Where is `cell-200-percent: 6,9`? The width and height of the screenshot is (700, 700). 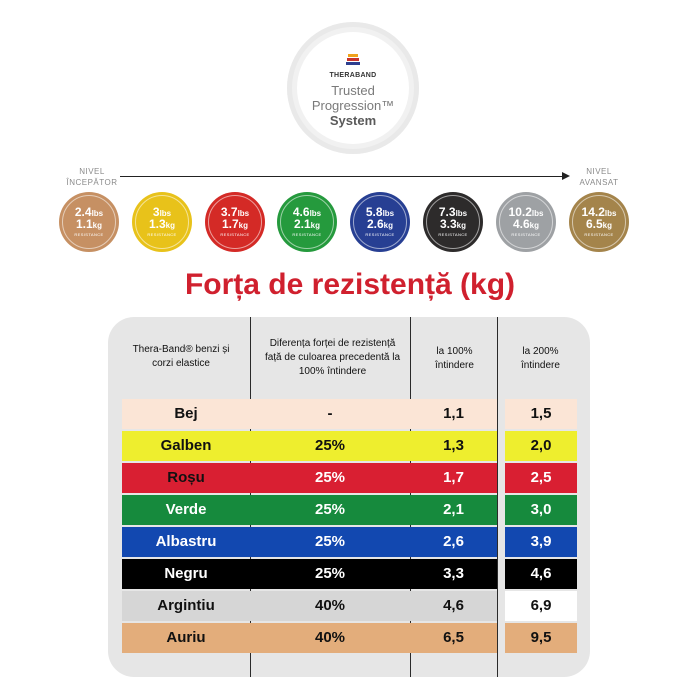
cell-200-percent: 6,9 is located at coordinates (541, 606).